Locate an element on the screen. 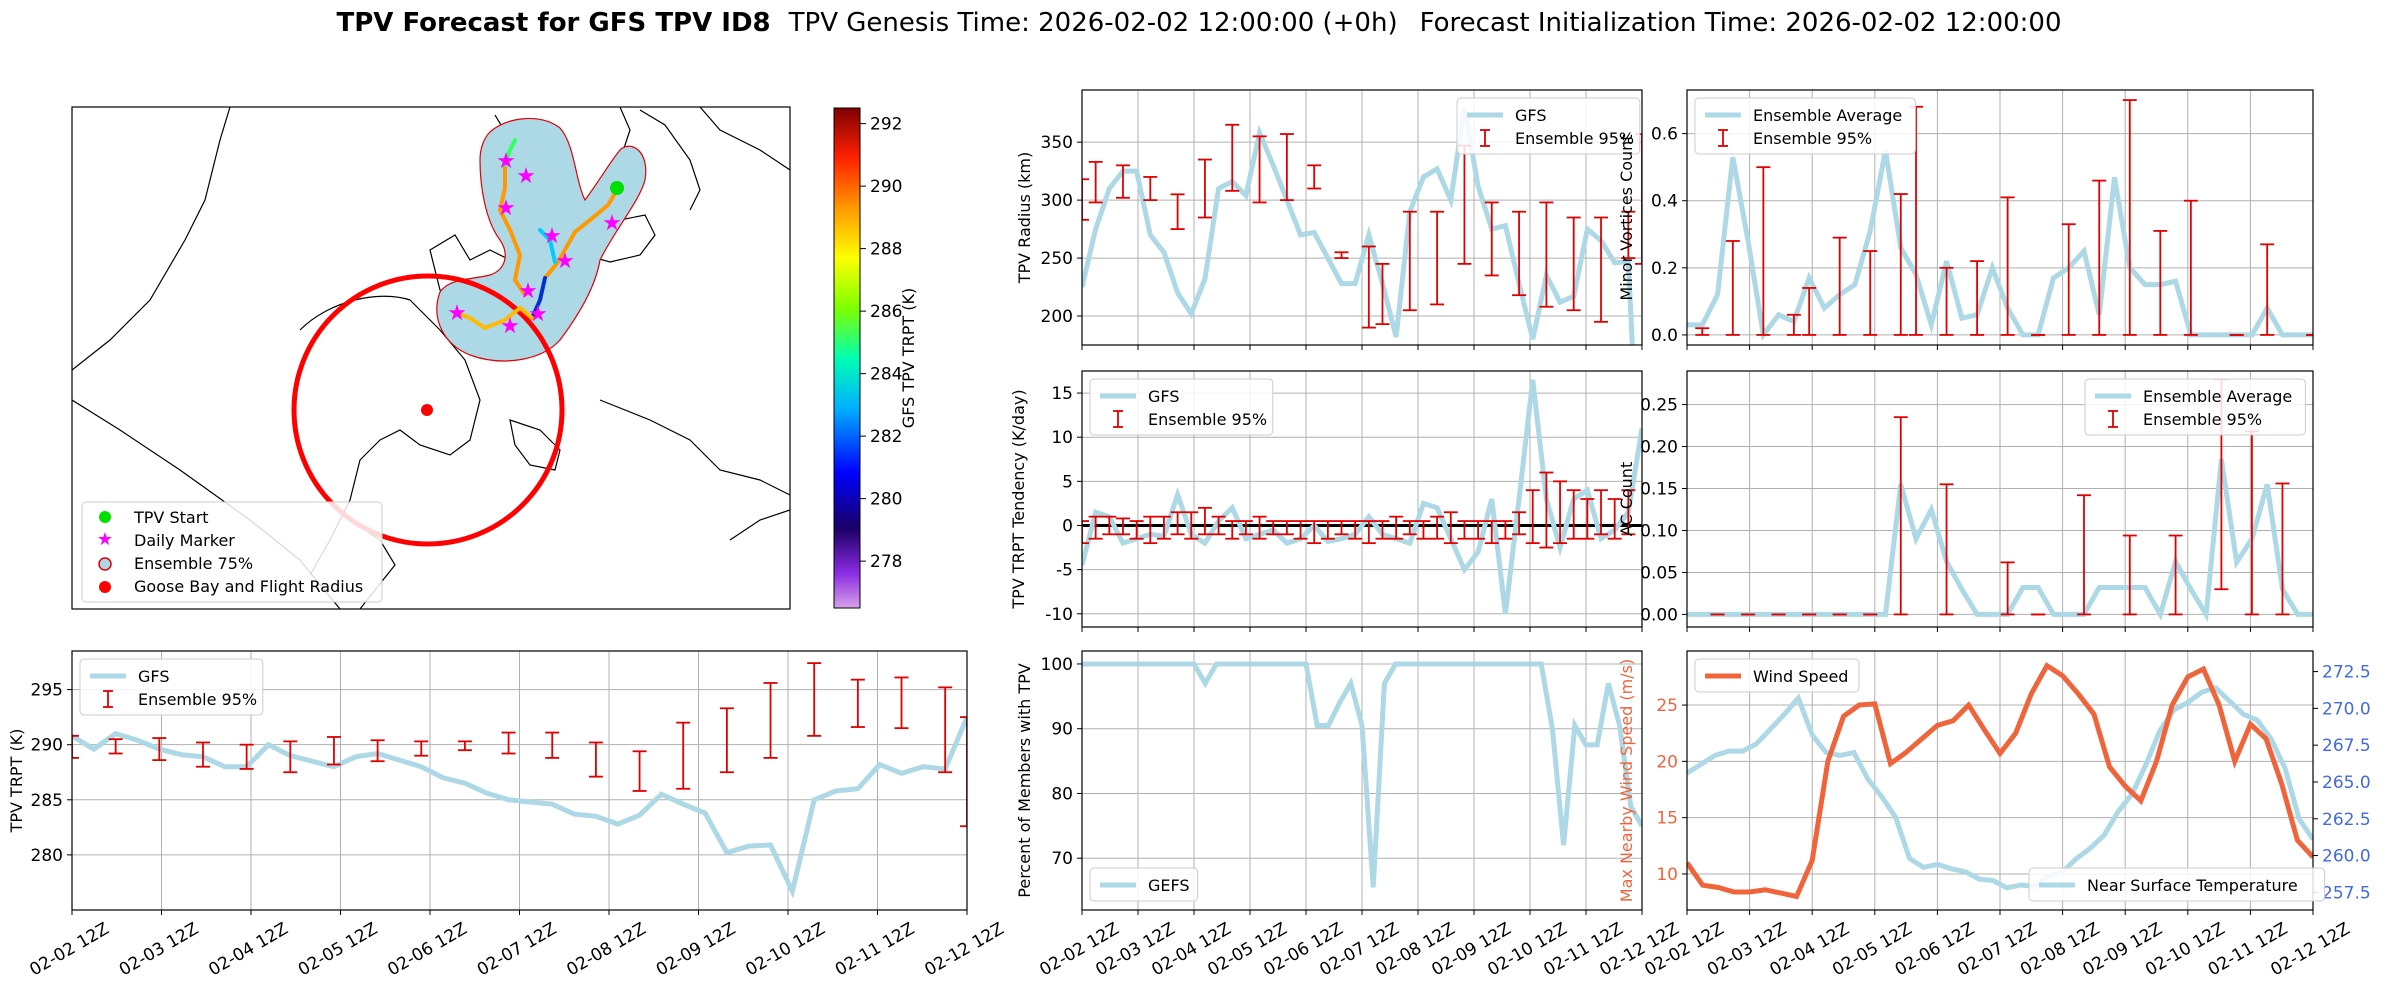  colorbar-gradient is located at coordinates (847, 358).